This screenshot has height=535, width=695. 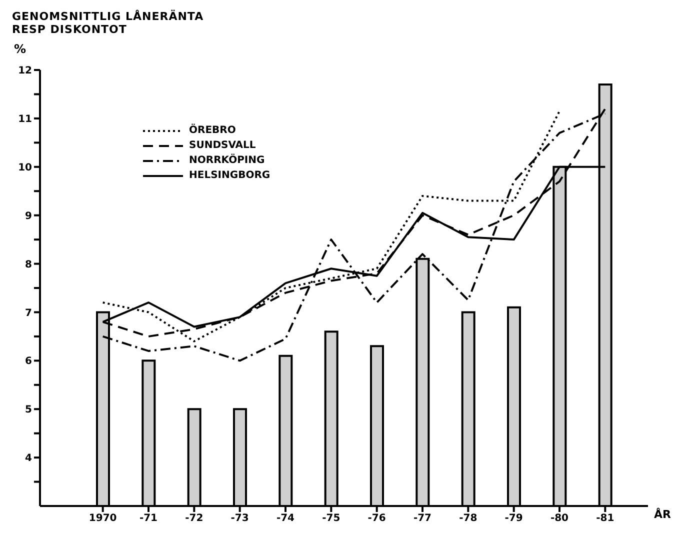 I want to click on y-tick-label: 7, so click(x=28, y=313).